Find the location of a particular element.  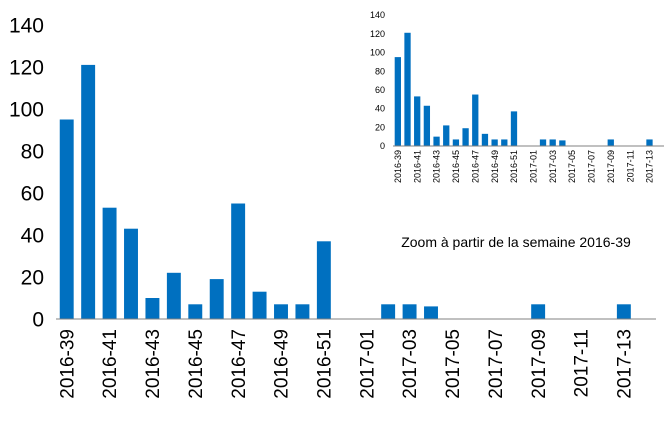

inset-x-tick-label: 2017-03 is located at coordinates (553, 166).